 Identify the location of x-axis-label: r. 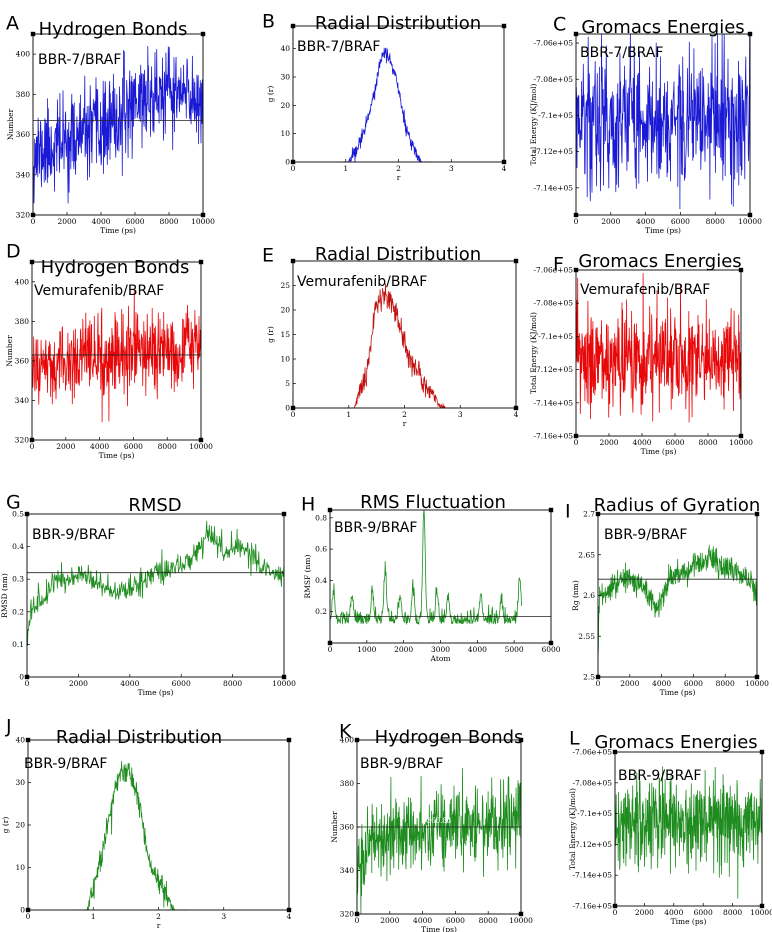
(399, 177).